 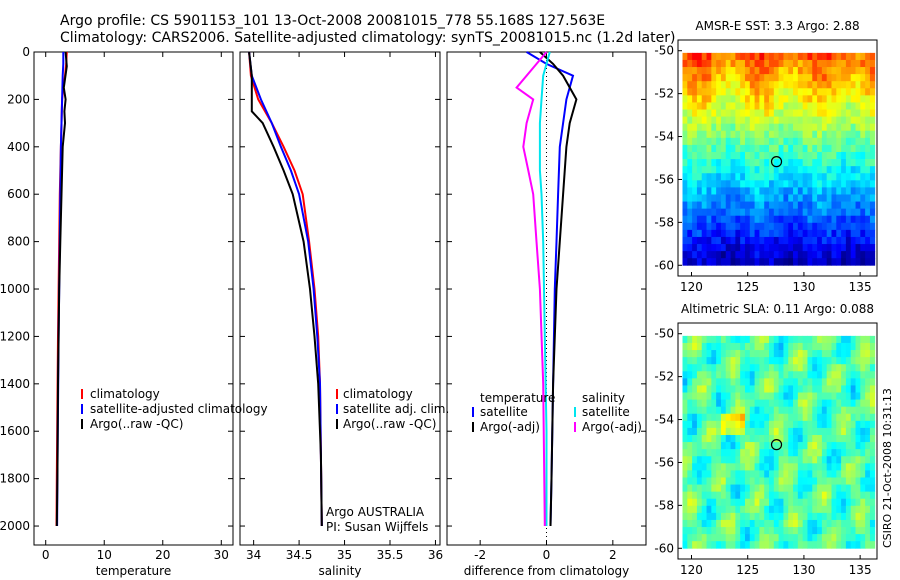 I want to click on sla-map-xtick-label: 120, so click(x=691, y=570).